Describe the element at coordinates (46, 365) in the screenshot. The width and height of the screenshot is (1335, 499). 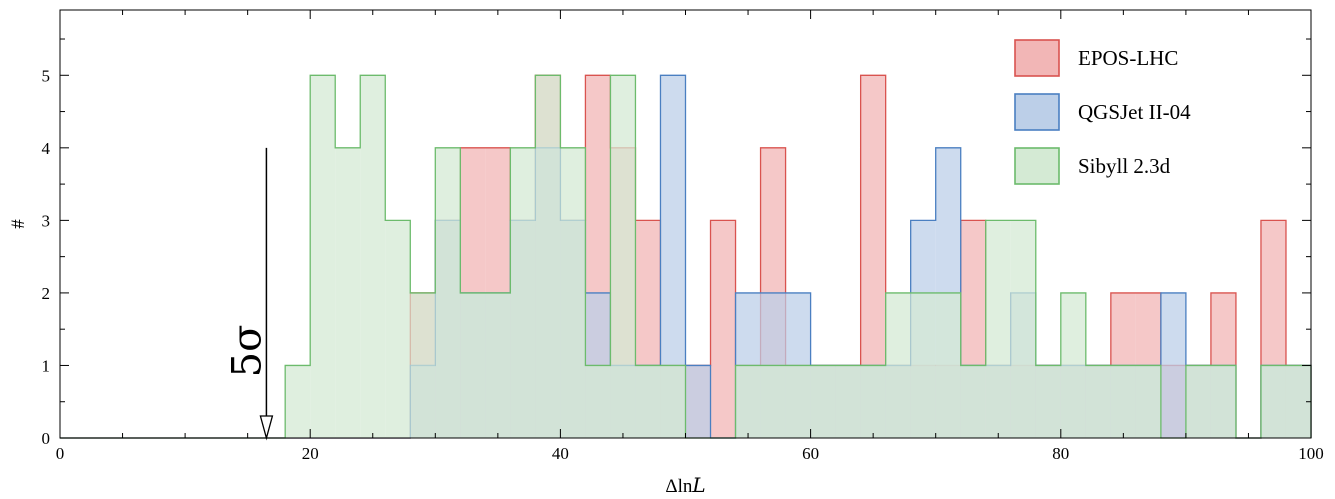
I see `y-tick-label: 1` at that location.